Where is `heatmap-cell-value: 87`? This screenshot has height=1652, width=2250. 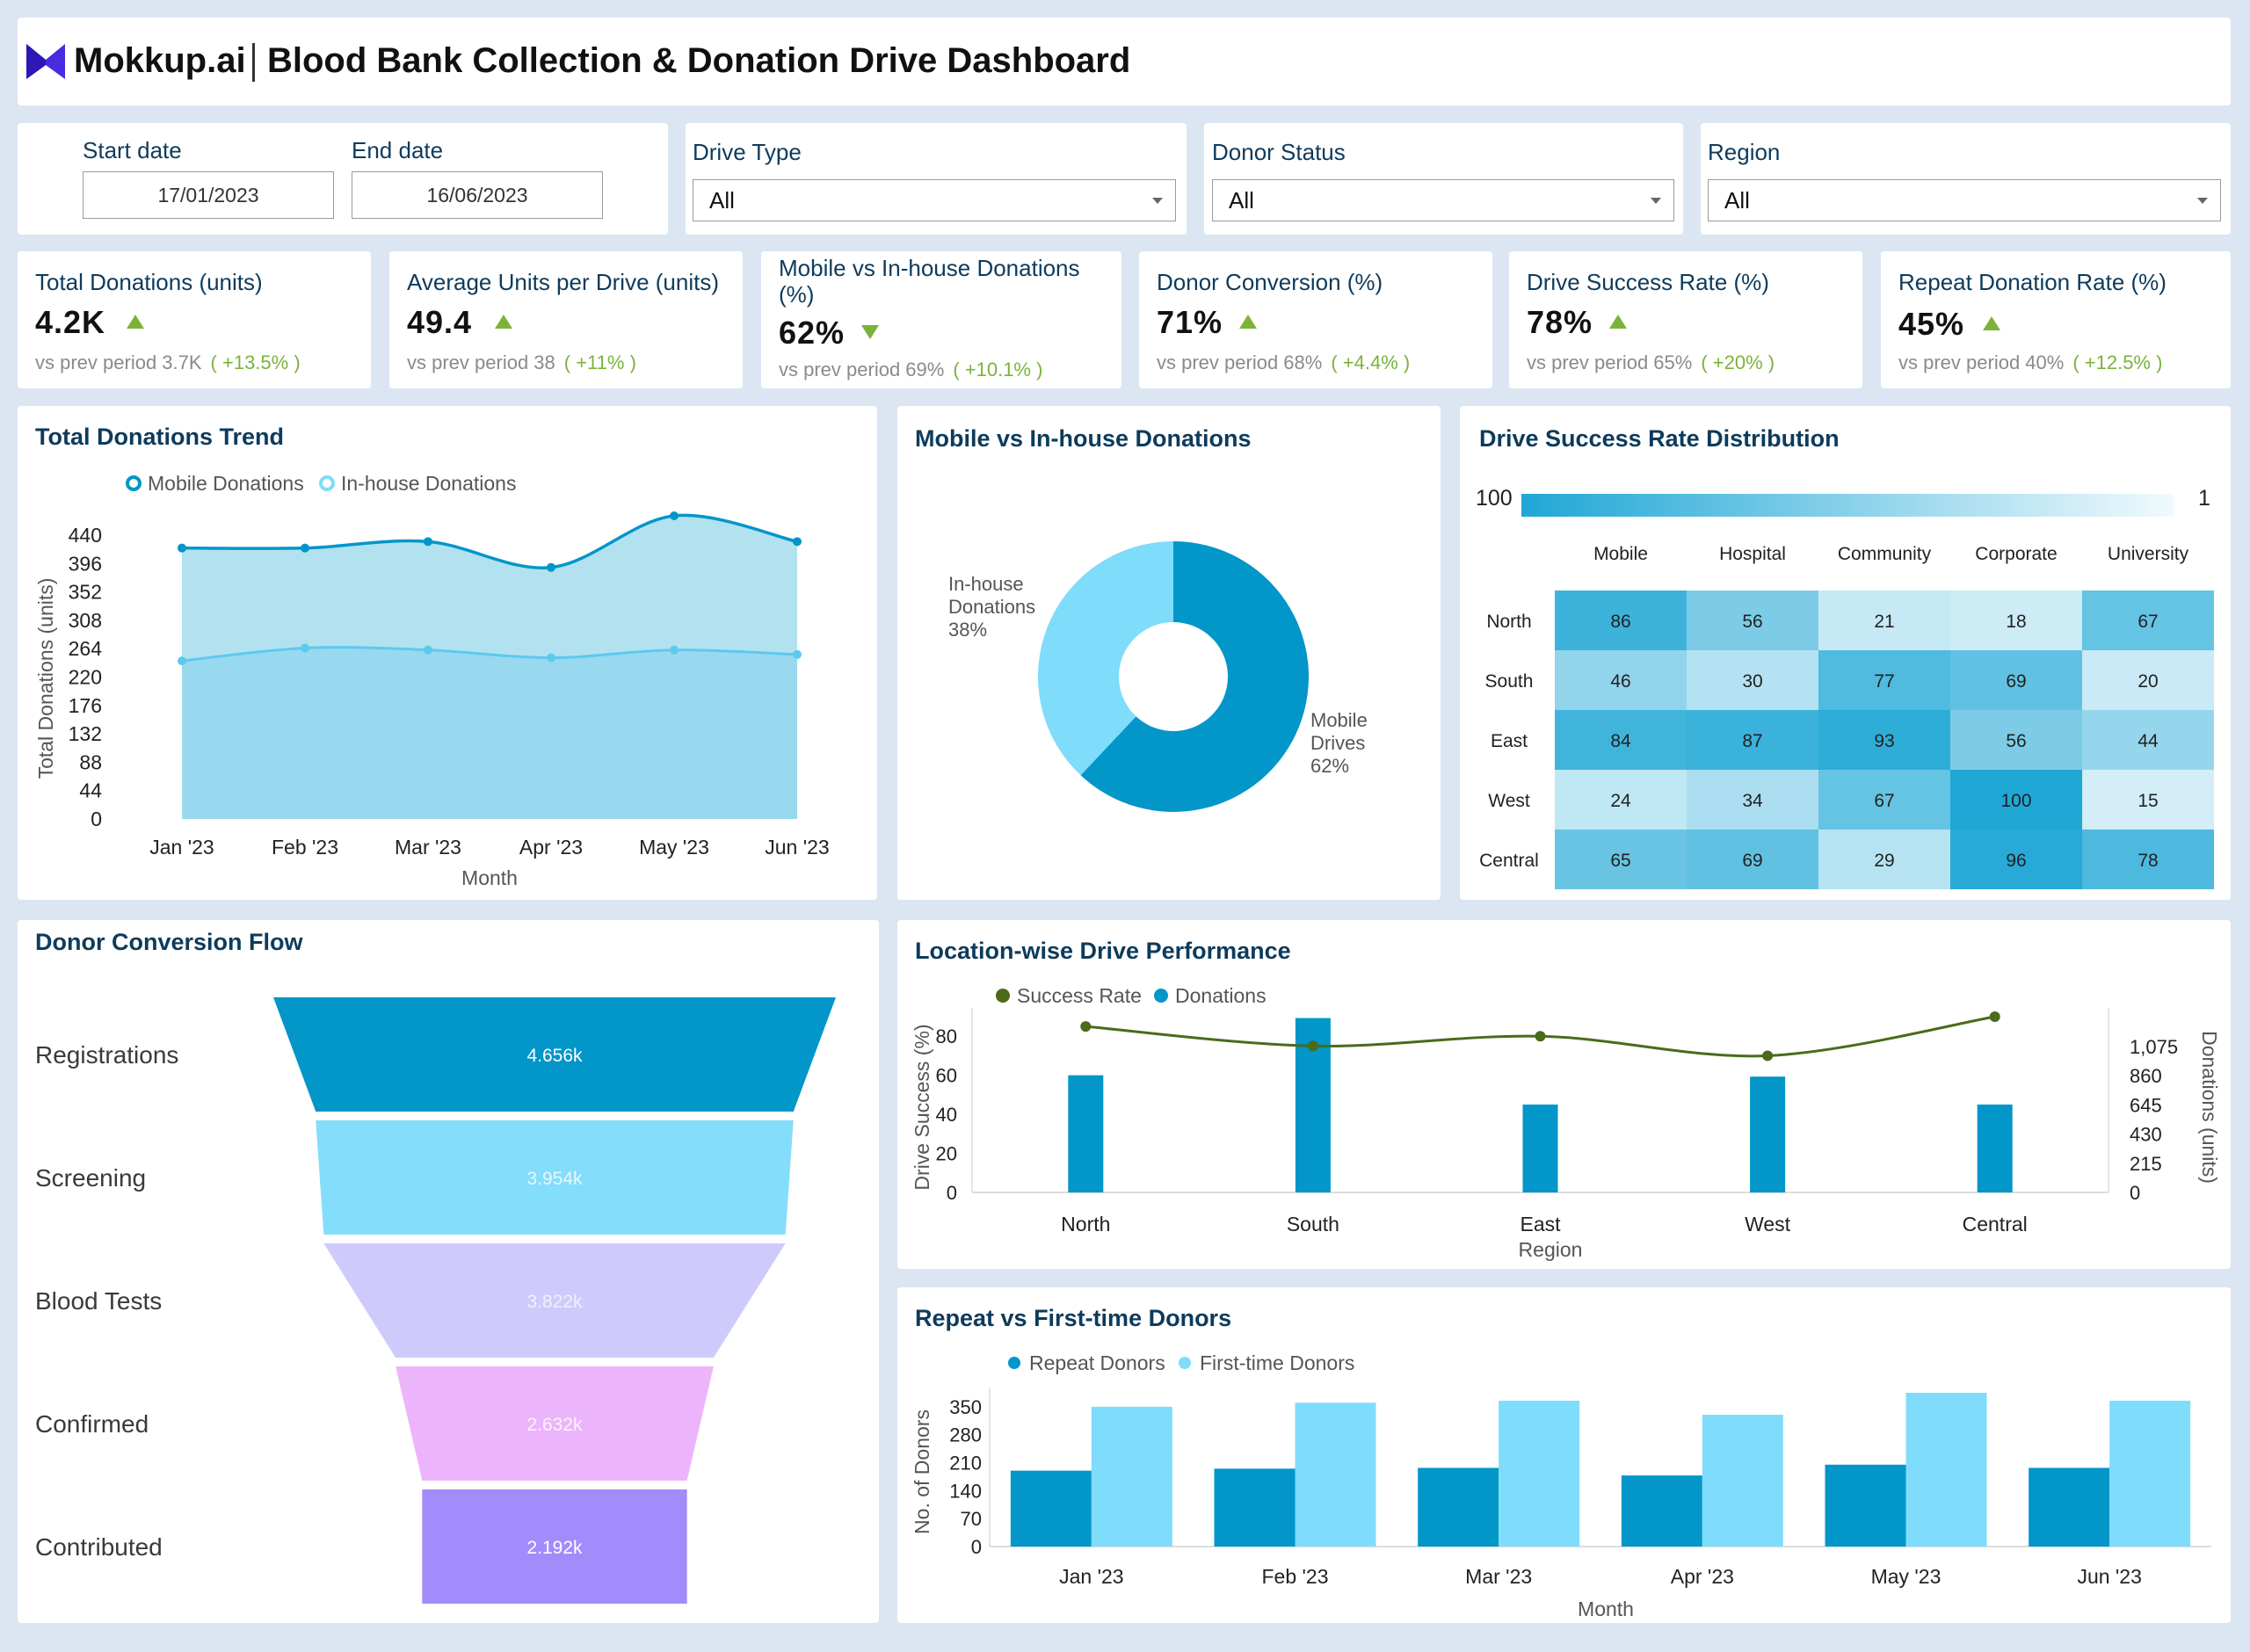
heatmap-cell-value: 87 is located at coordinates (1752, 741).